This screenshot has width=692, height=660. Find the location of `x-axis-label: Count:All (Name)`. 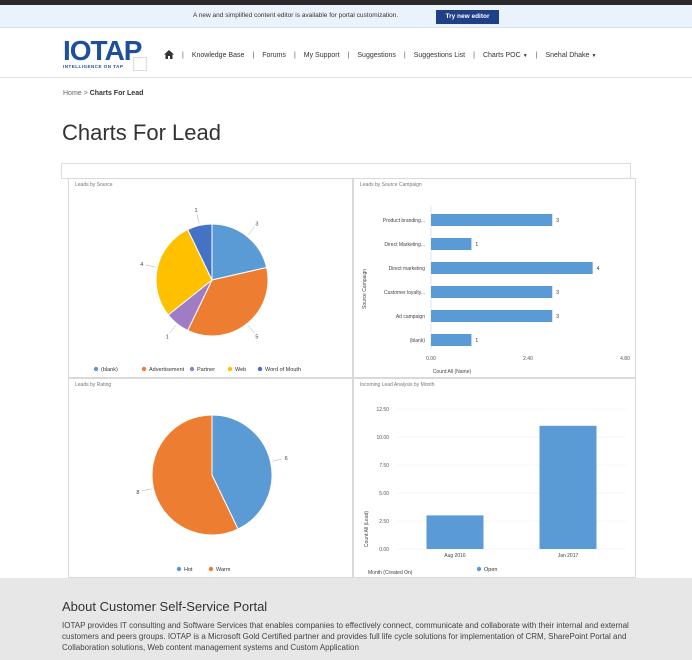

x-axis-label: Count:All (Name) is located at coordinates (452, 372).